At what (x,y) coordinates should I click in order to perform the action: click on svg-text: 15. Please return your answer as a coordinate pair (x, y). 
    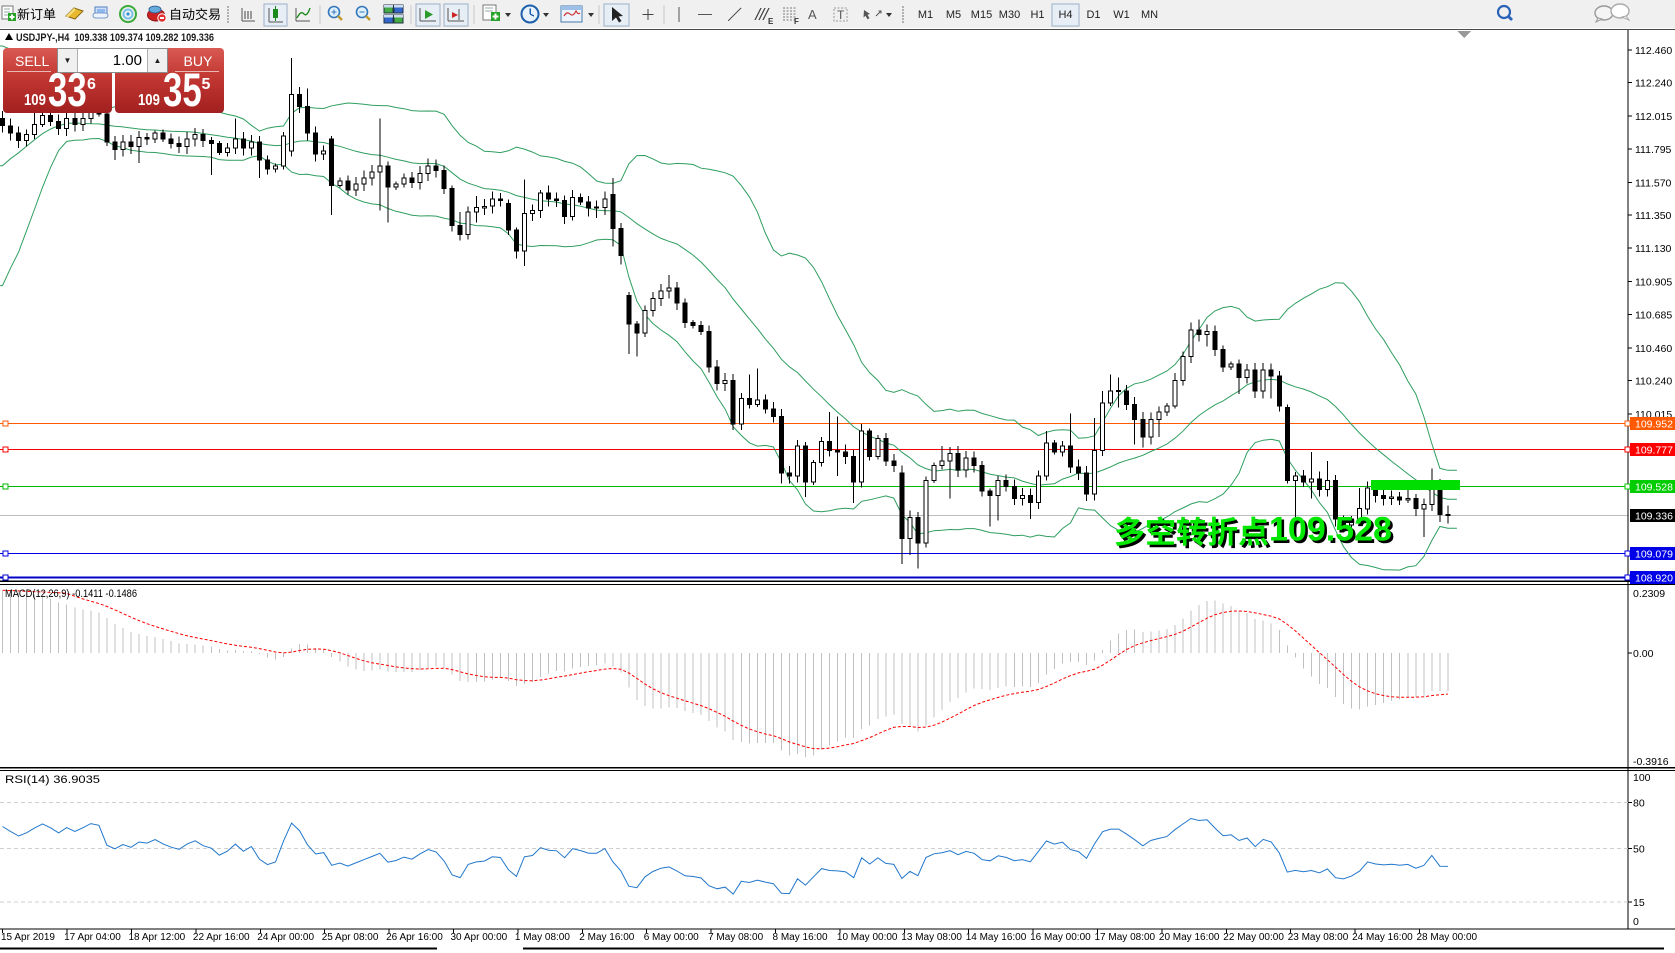
    Looking at the image, I should click on (1639, 903).